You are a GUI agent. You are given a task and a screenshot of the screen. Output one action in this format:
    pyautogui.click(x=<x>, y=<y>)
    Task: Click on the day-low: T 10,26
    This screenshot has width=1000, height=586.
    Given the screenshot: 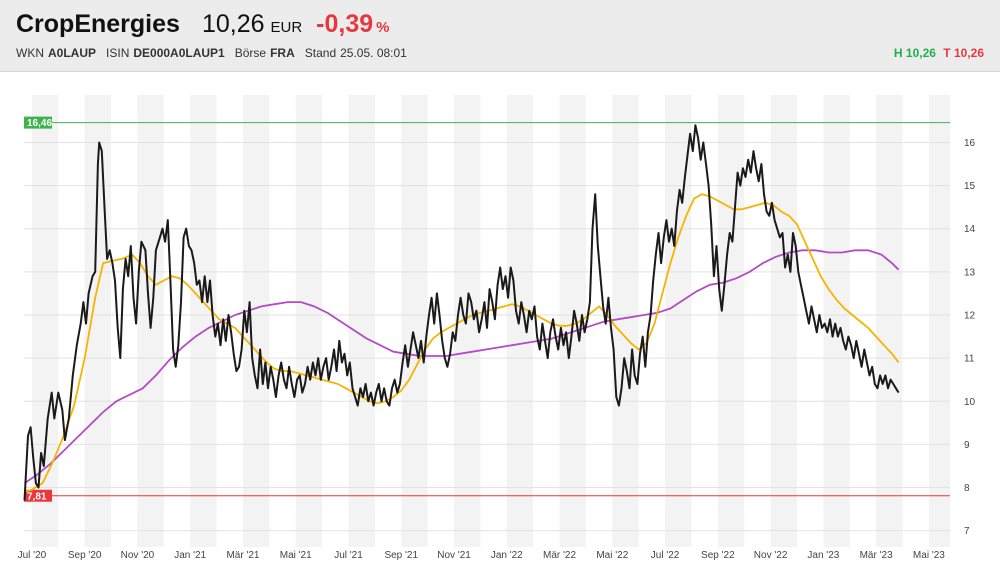 What is the action you would take?
    pyautogui.click(x=963, y=53)
    